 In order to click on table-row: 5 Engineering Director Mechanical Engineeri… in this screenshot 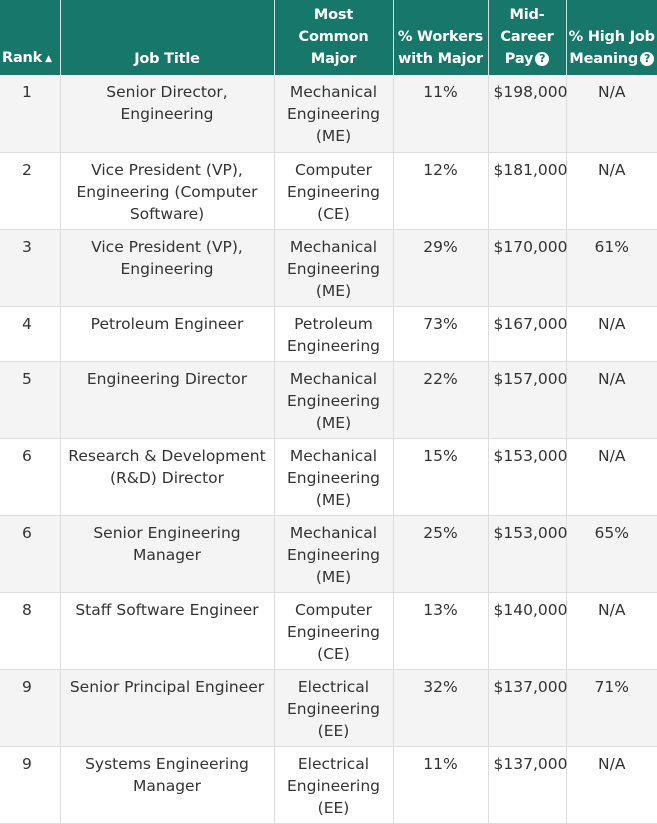, I will do `click(328, 400)`.